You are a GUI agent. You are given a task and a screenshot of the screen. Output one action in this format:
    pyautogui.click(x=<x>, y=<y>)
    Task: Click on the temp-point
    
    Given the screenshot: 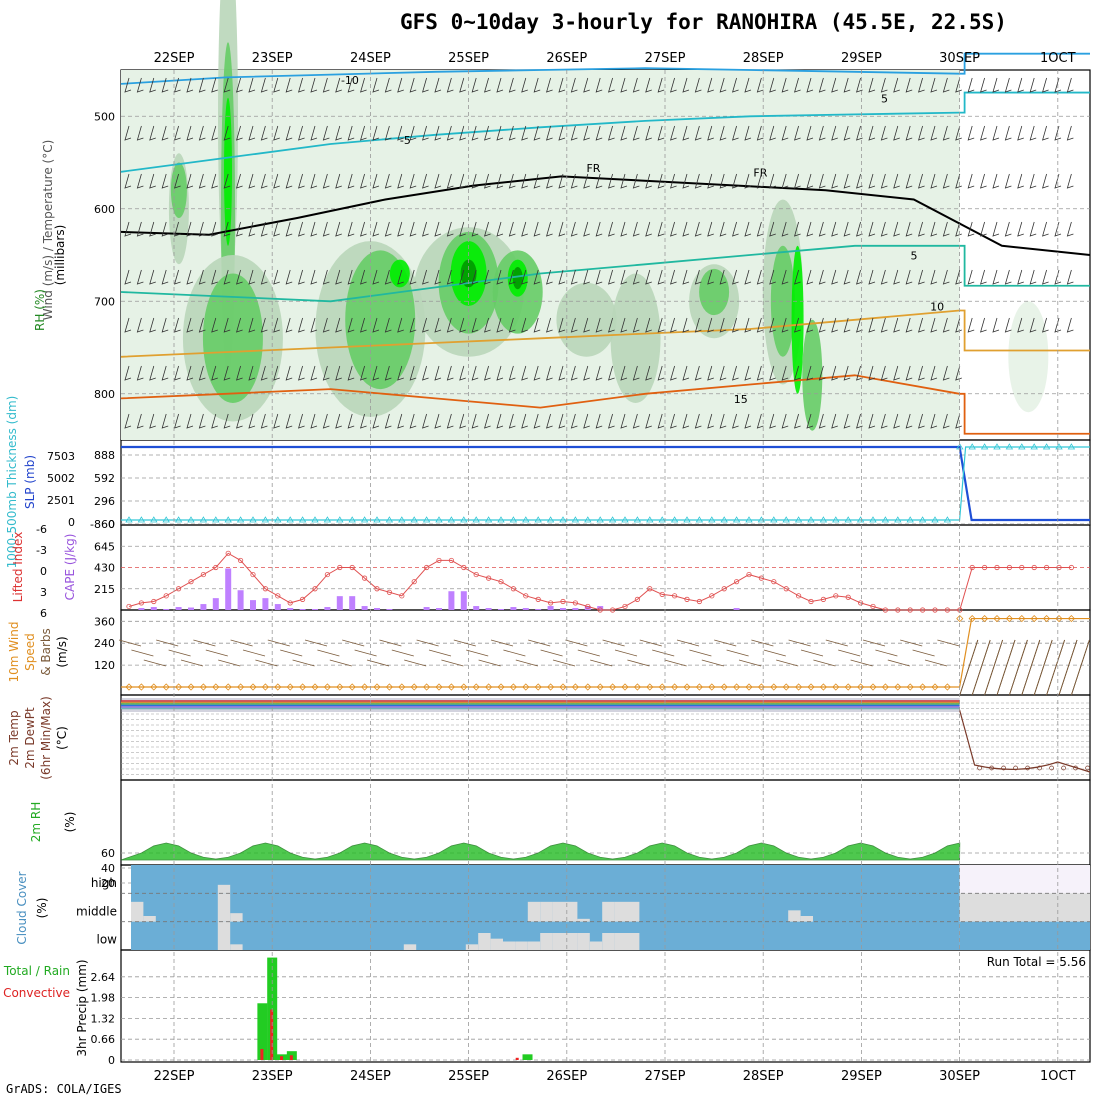 What is the action you would take?
    pyautogui.click(x=1015, y=768)
    